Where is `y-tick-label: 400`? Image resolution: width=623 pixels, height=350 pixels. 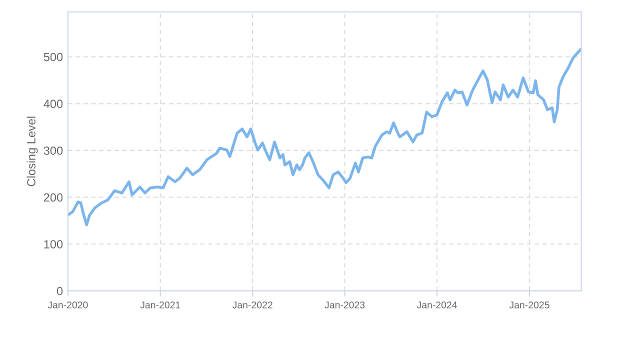
y-tick-label: 400 is located at coordinates (53, 104).